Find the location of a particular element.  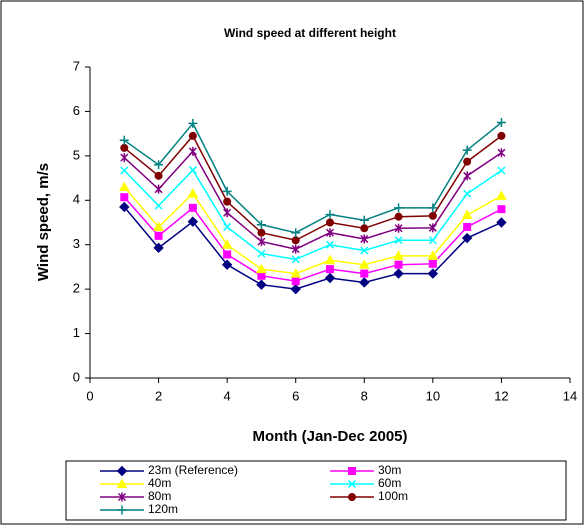

y-tick-label: 7 is located at coordinates (76, 65).